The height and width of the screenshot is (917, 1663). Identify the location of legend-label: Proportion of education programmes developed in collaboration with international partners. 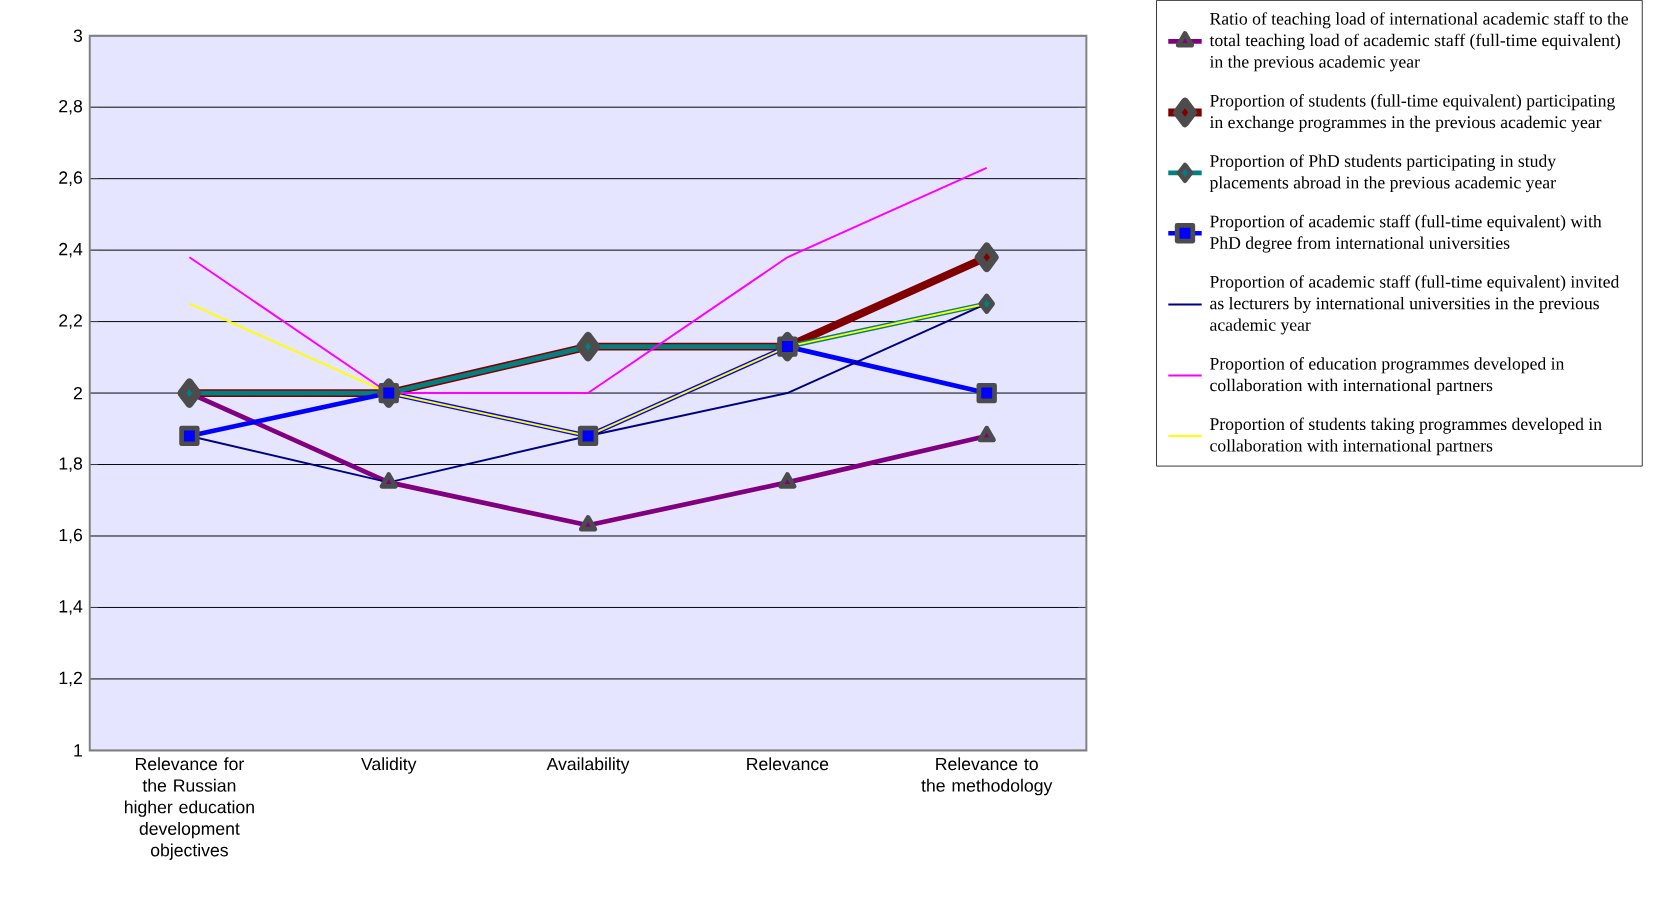
(1387, 376).